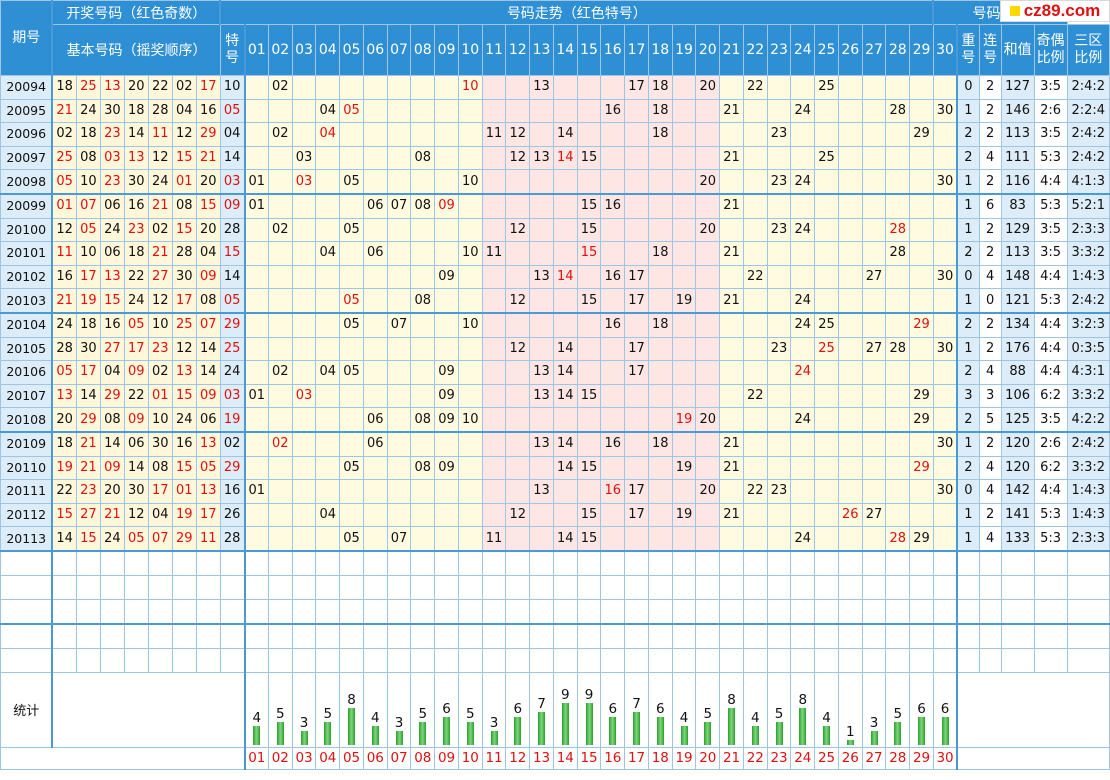 The width and height of the screenshot is (1110, 780). Describe the element at coordinates (898, 713) in the screenshot. I see `stat-value-label: 5` at that location.